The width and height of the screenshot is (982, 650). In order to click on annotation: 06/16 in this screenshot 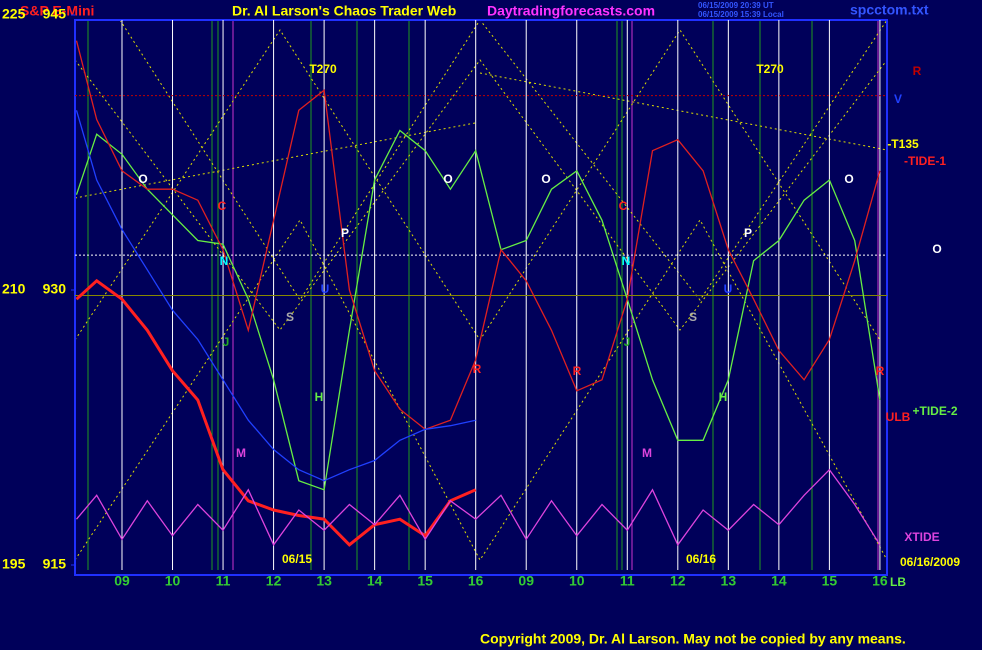, I will do `click(701, 559)`.